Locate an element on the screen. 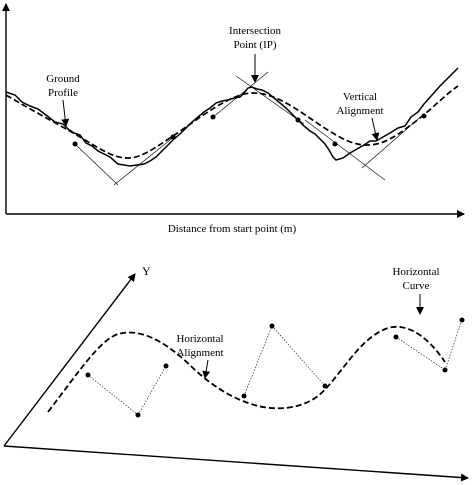 Image resolution: width=474 pixels, height=485 pixels. tangent-points is located at coordinates (249, 130).